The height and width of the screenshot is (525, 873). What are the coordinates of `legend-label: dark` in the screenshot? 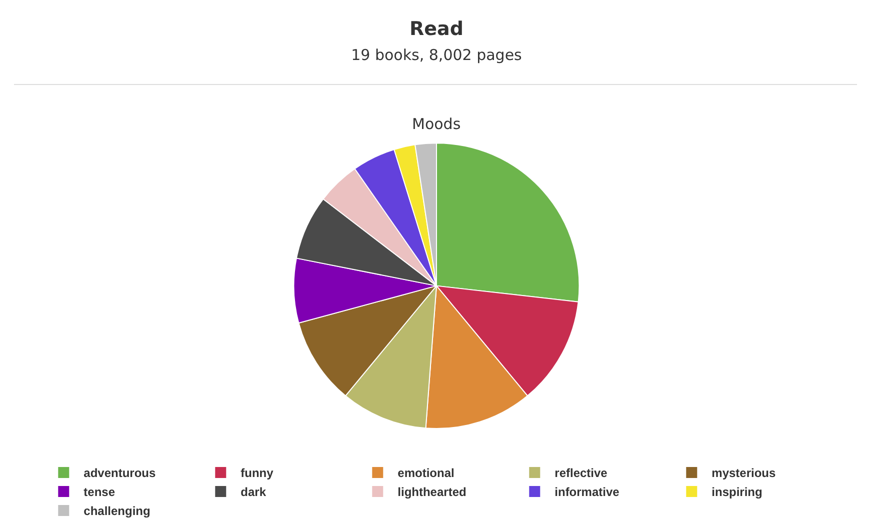 It's located at (253, 492).